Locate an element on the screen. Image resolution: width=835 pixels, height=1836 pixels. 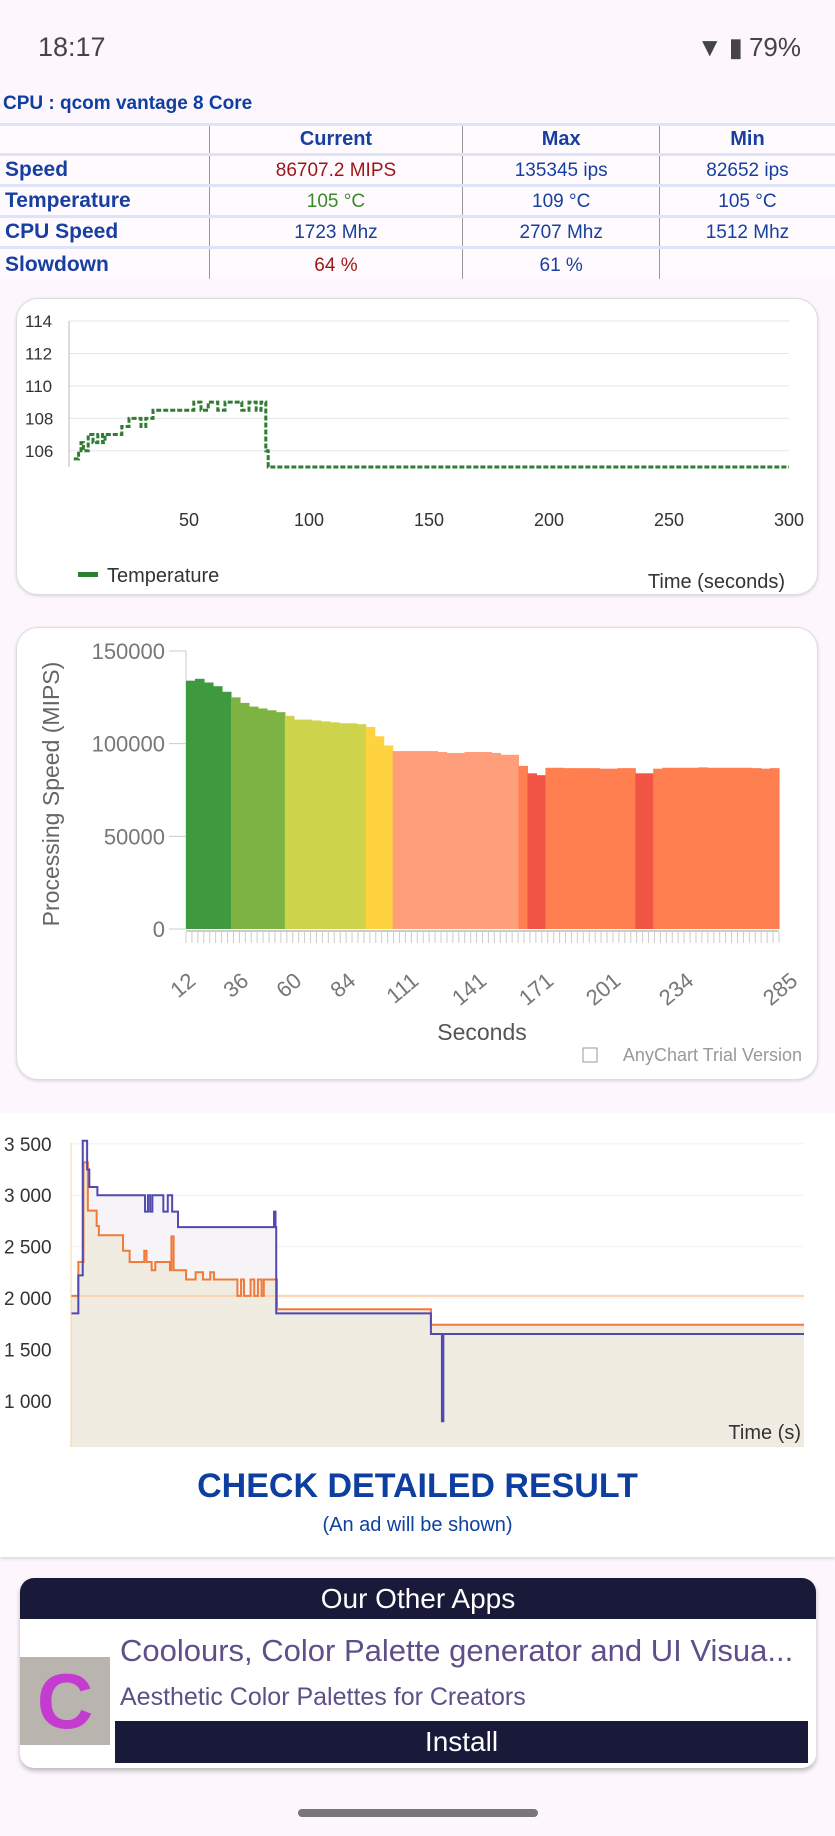
battery-level: 79% is located at coordinates (774, 47).